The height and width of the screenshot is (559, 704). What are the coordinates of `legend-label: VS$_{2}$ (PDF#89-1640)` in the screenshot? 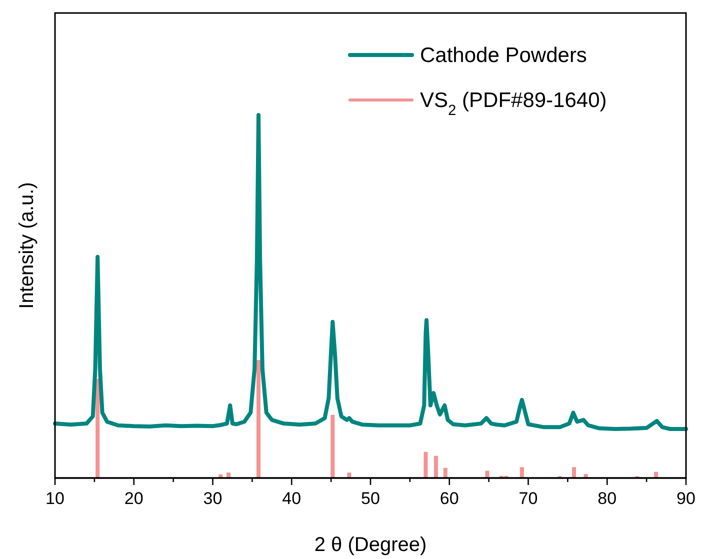 It's located at (513, 104).